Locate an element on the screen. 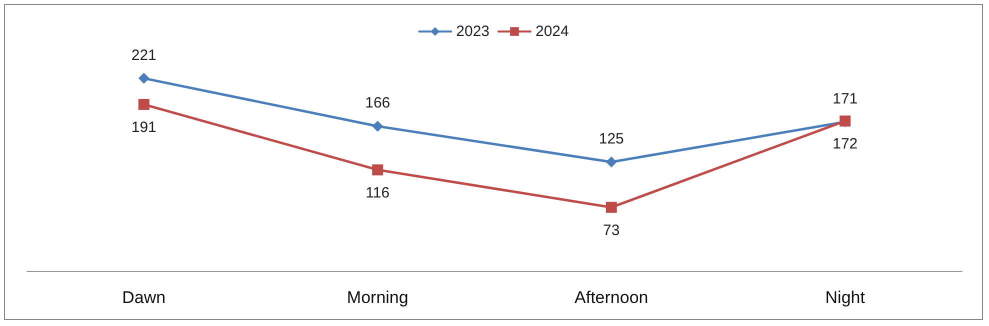 This screenshot has width=989, height=326. legend-label: 2023 is located at coordinates (473, 31).